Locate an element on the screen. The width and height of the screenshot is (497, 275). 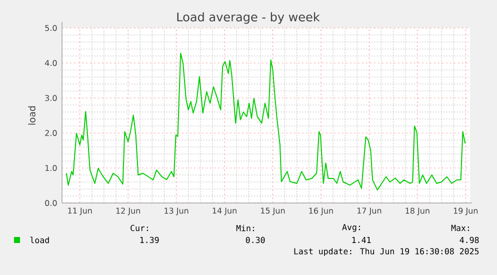
y-tick-label: 3.0 is located at coordinates (51, 98).